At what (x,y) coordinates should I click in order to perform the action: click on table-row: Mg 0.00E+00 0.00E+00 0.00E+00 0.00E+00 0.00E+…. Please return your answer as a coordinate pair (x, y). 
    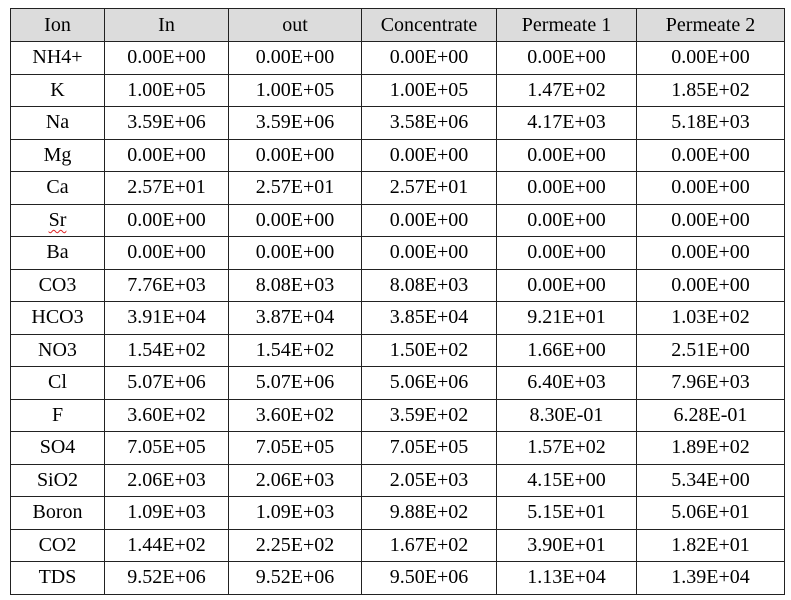
    Looking at the image, I should click on (397, 155).